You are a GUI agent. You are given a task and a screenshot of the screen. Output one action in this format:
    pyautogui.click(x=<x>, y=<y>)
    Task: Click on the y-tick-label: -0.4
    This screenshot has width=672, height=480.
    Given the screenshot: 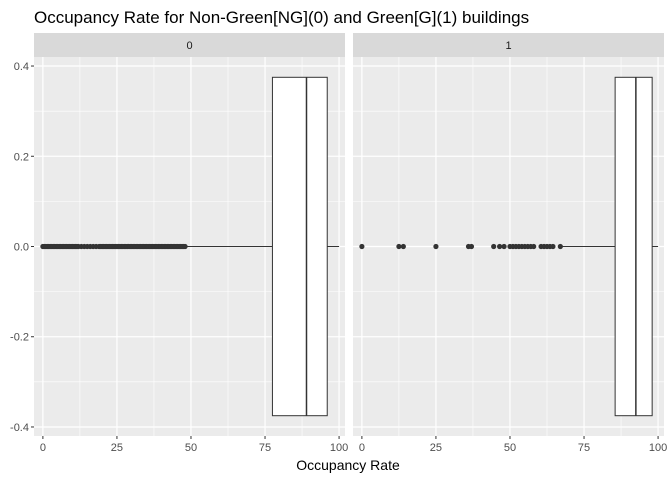 What is the action you would take?
    pyautogui.click(x=19, y=428)
    